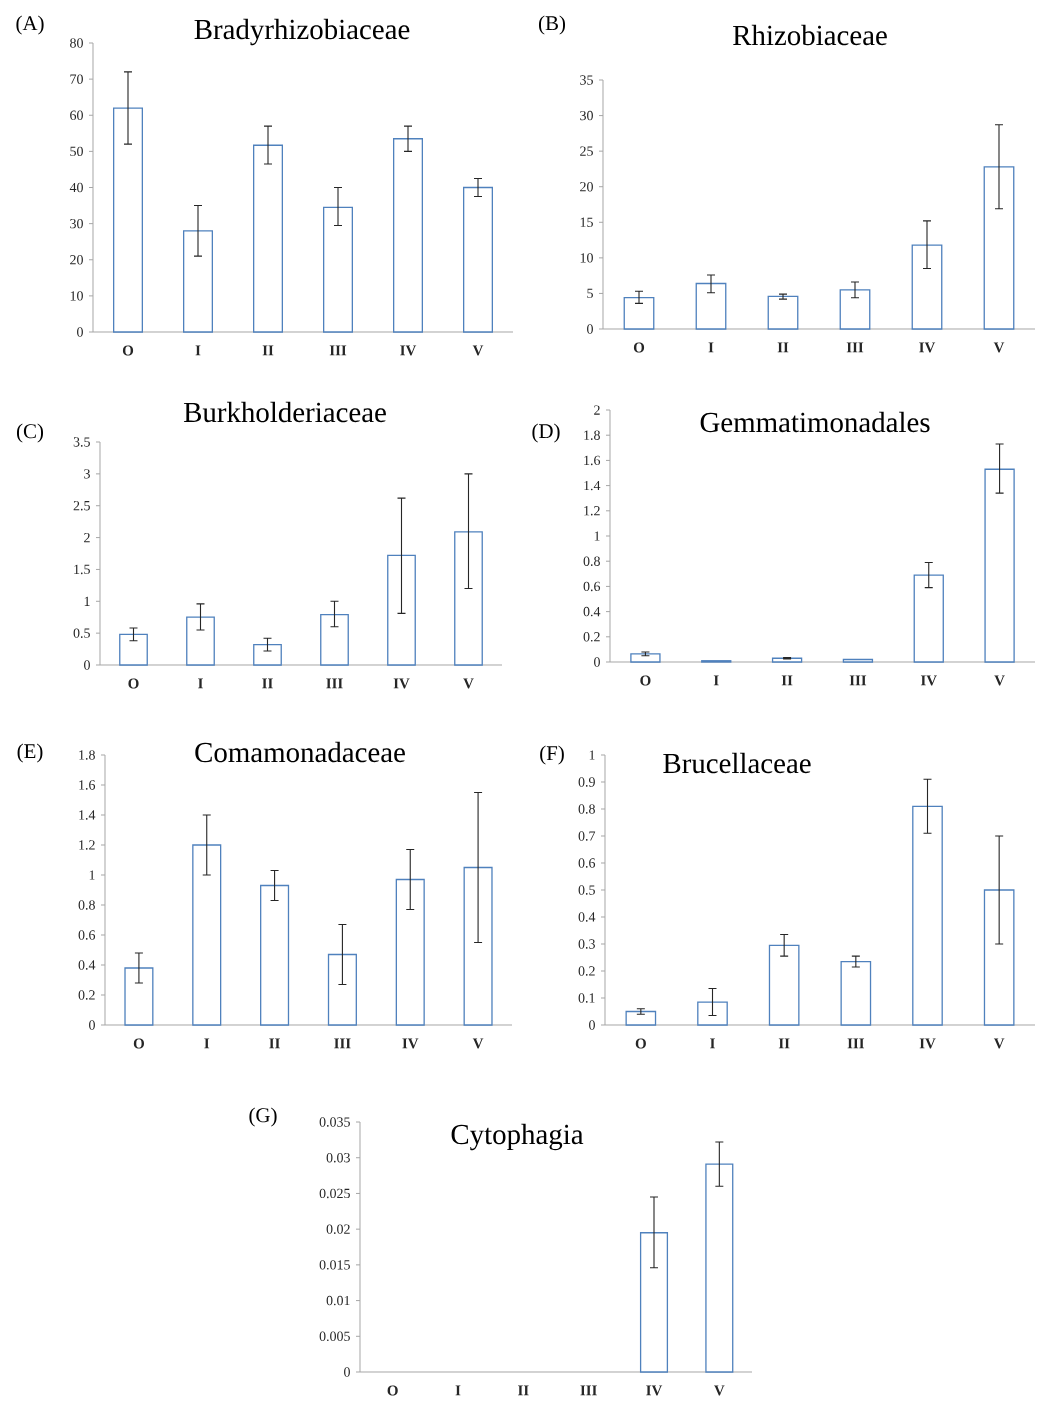  What do you see at coordinates (76, 43) in the screenshot?
I see `y-tick-label: 80` at bounding box center [76, 43].